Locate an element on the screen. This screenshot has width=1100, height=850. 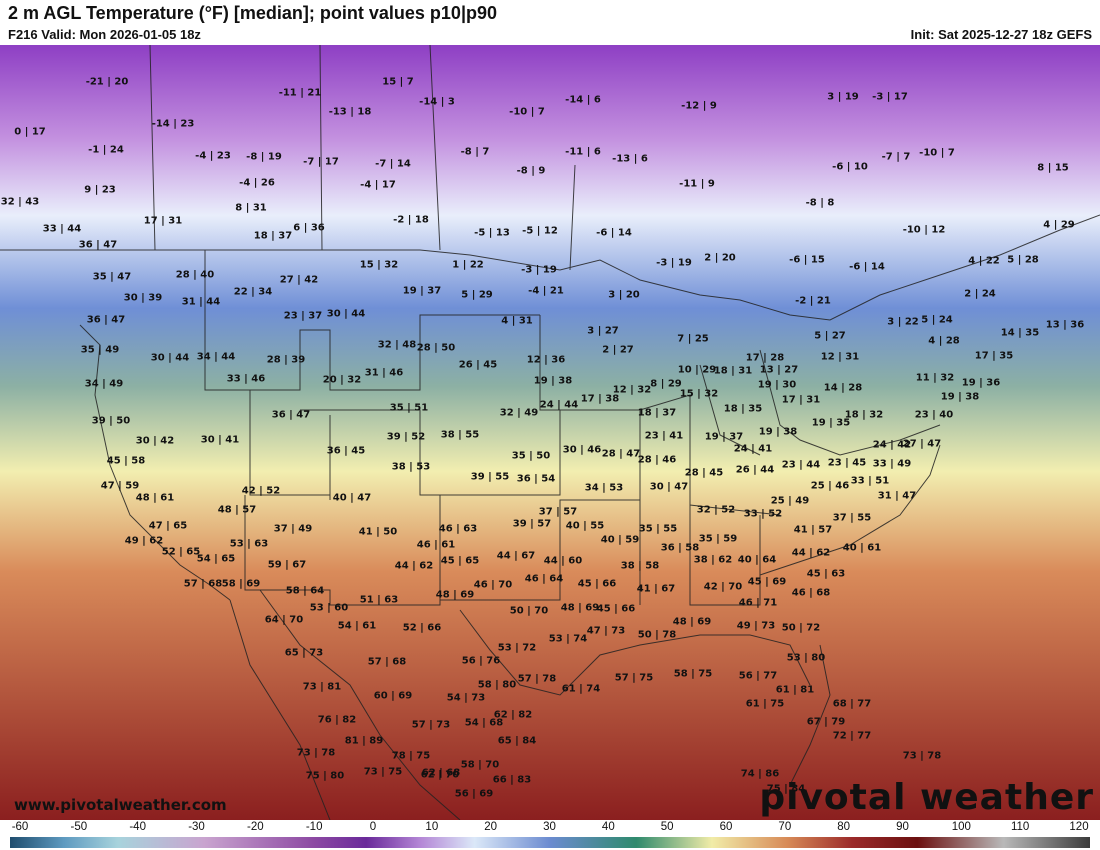
point-value-label: 81 | 89 is located at coordinates (364, 741).